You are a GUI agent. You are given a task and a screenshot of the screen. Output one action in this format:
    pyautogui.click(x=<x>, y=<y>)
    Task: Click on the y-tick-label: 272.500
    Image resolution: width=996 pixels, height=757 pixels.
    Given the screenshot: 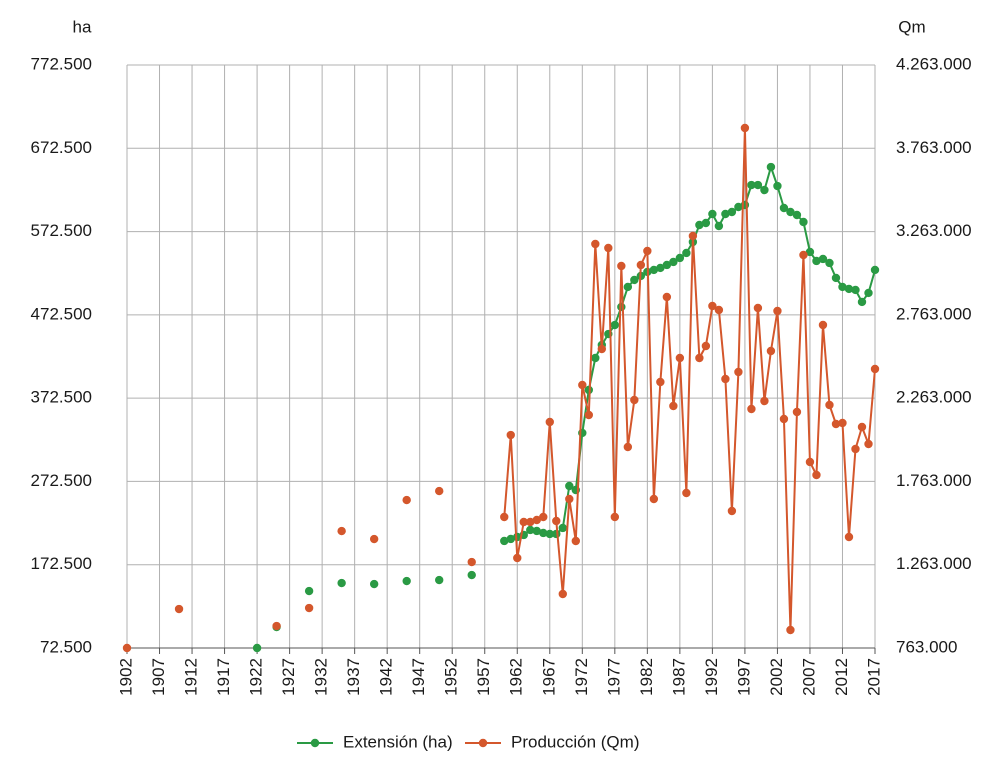 What is the action you would take?
    pyautogui.click(x=61, y=480)
    